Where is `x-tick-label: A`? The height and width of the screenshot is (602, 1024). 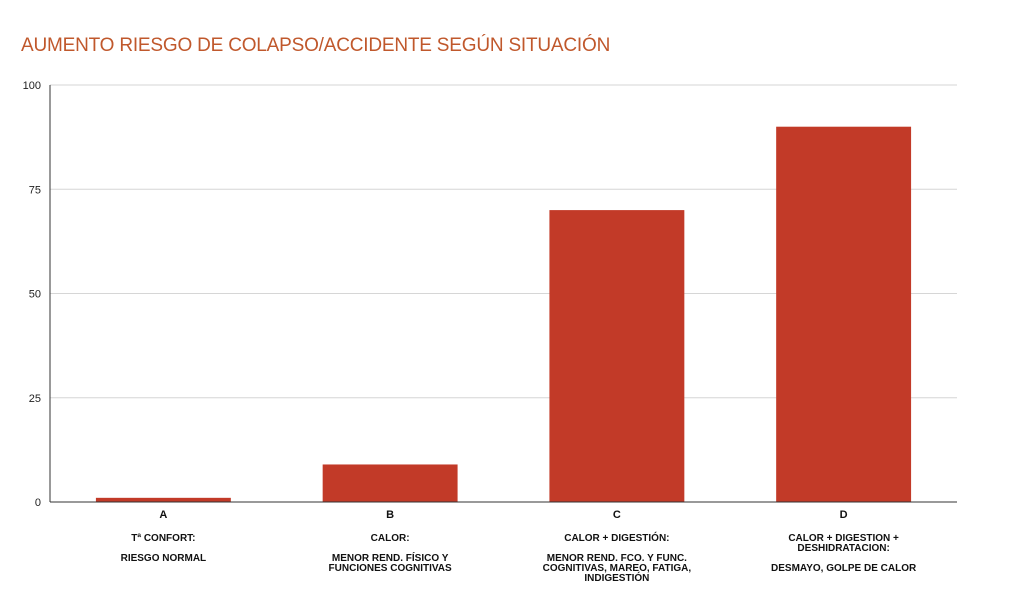 x-tick-label: A is located at coordinates (163, 515).